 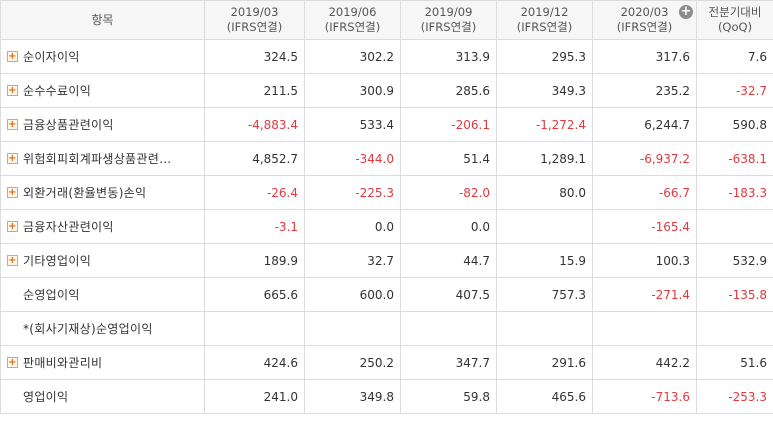 What do you see at coordinates (448, 396) in the screenshot?
I see `value-cell: 59.8` at bounding box center [448, 396].